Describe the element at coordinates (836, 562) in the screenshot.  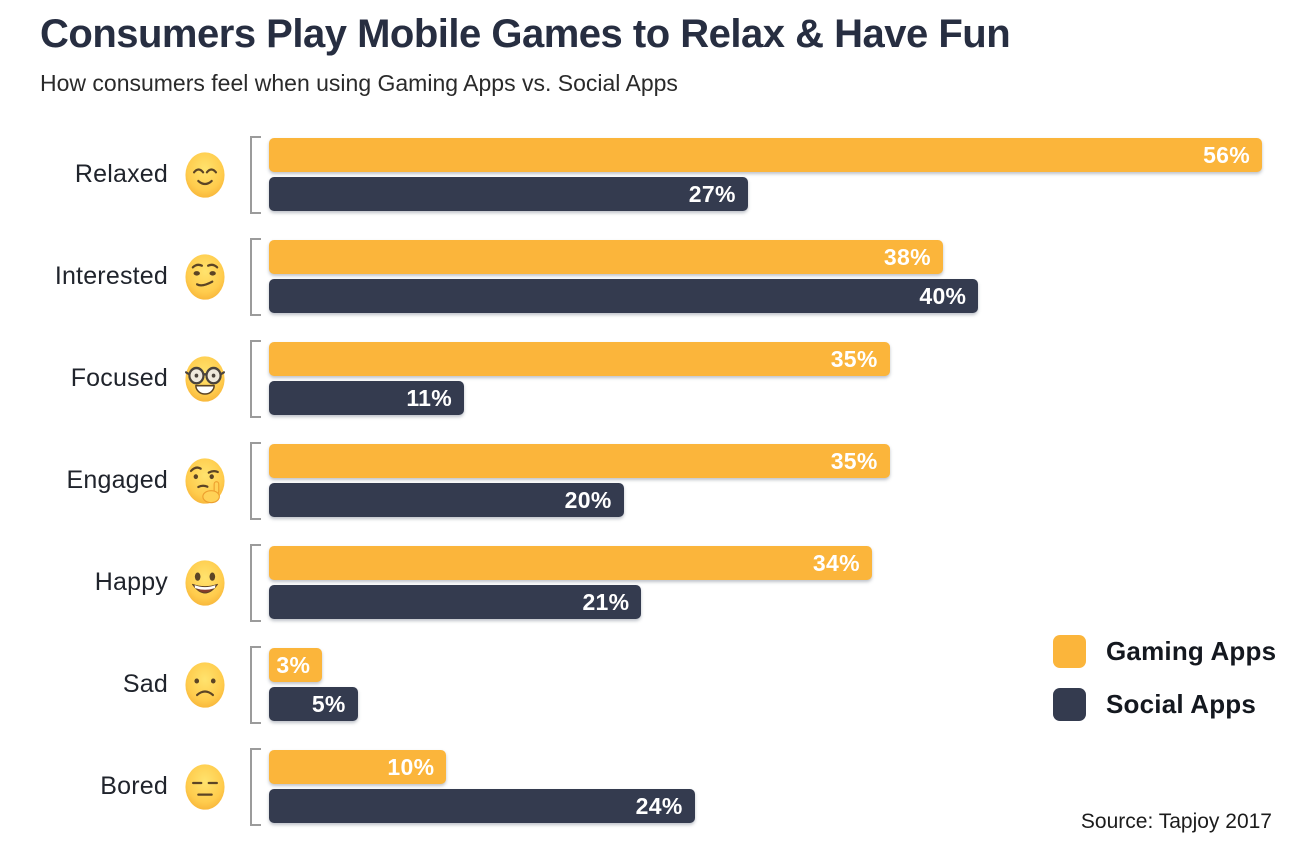
I see `bar-value-label: 34%` at that location.